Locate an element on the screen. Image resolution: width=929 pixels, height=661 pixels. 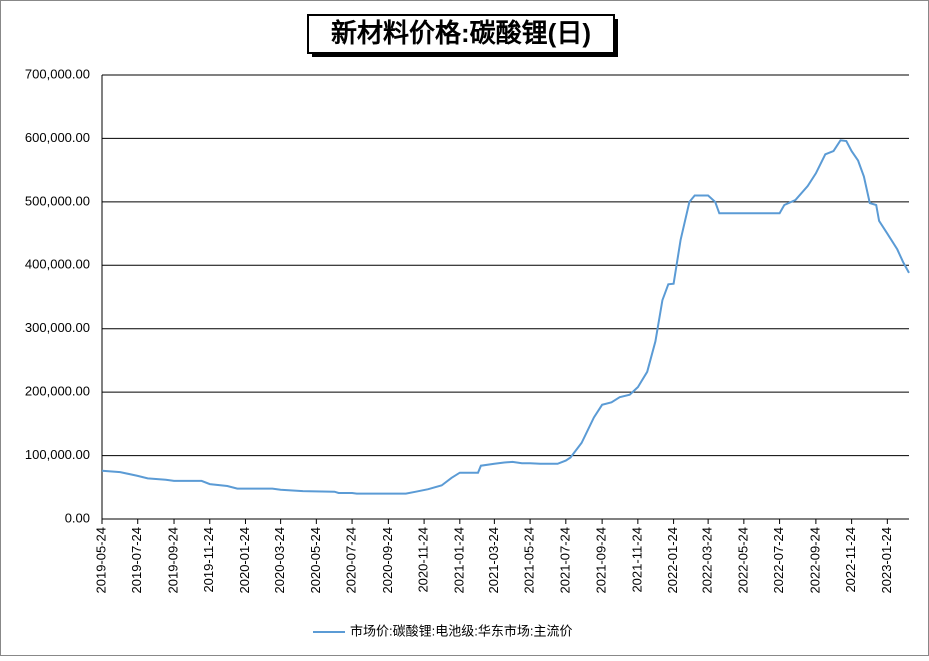
chart-title: 新材料价格:碳酸锂(日) is located at coordinates (461, 33).